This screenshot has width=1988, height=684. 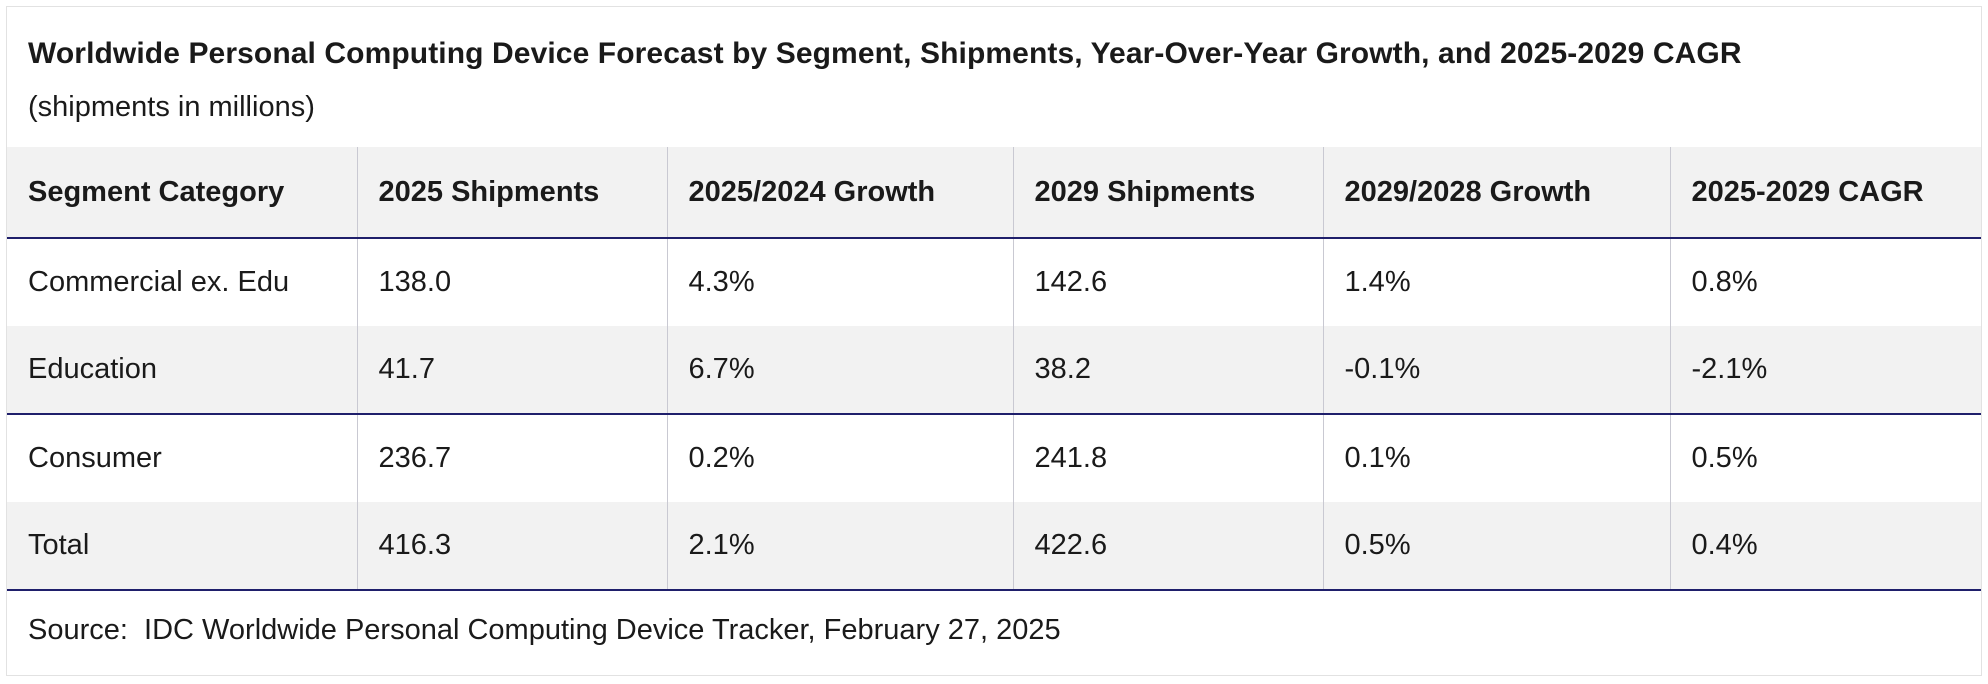 What do you see at coordinates (182, 282) in the screenshot?
I see `segment-cell: Commercial ex. Edu` at bounding box center [182, 282].